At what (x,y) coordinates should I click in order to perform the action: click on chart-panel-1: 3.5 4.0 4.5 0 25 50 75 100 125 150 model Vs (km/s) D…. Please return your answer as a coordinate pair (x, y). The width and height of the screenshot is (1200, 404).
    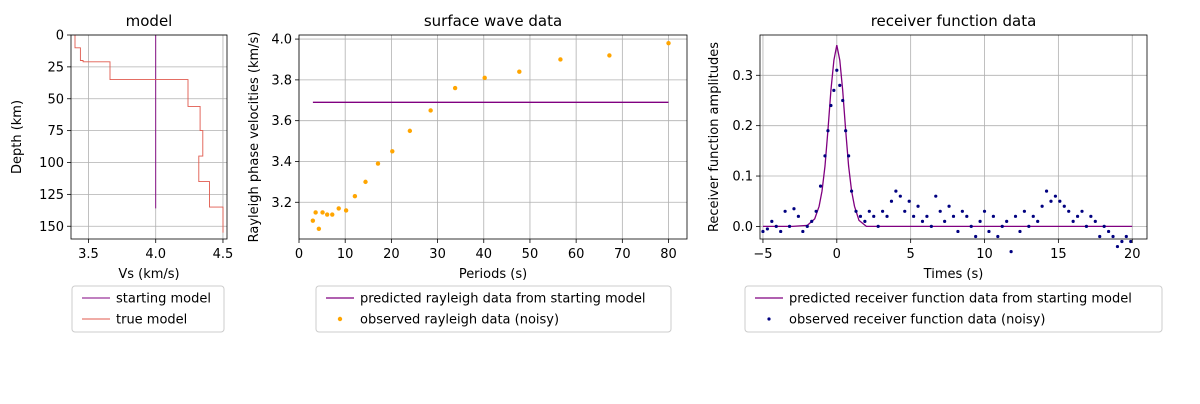
    Looking at the image, I should click on (121, 172).